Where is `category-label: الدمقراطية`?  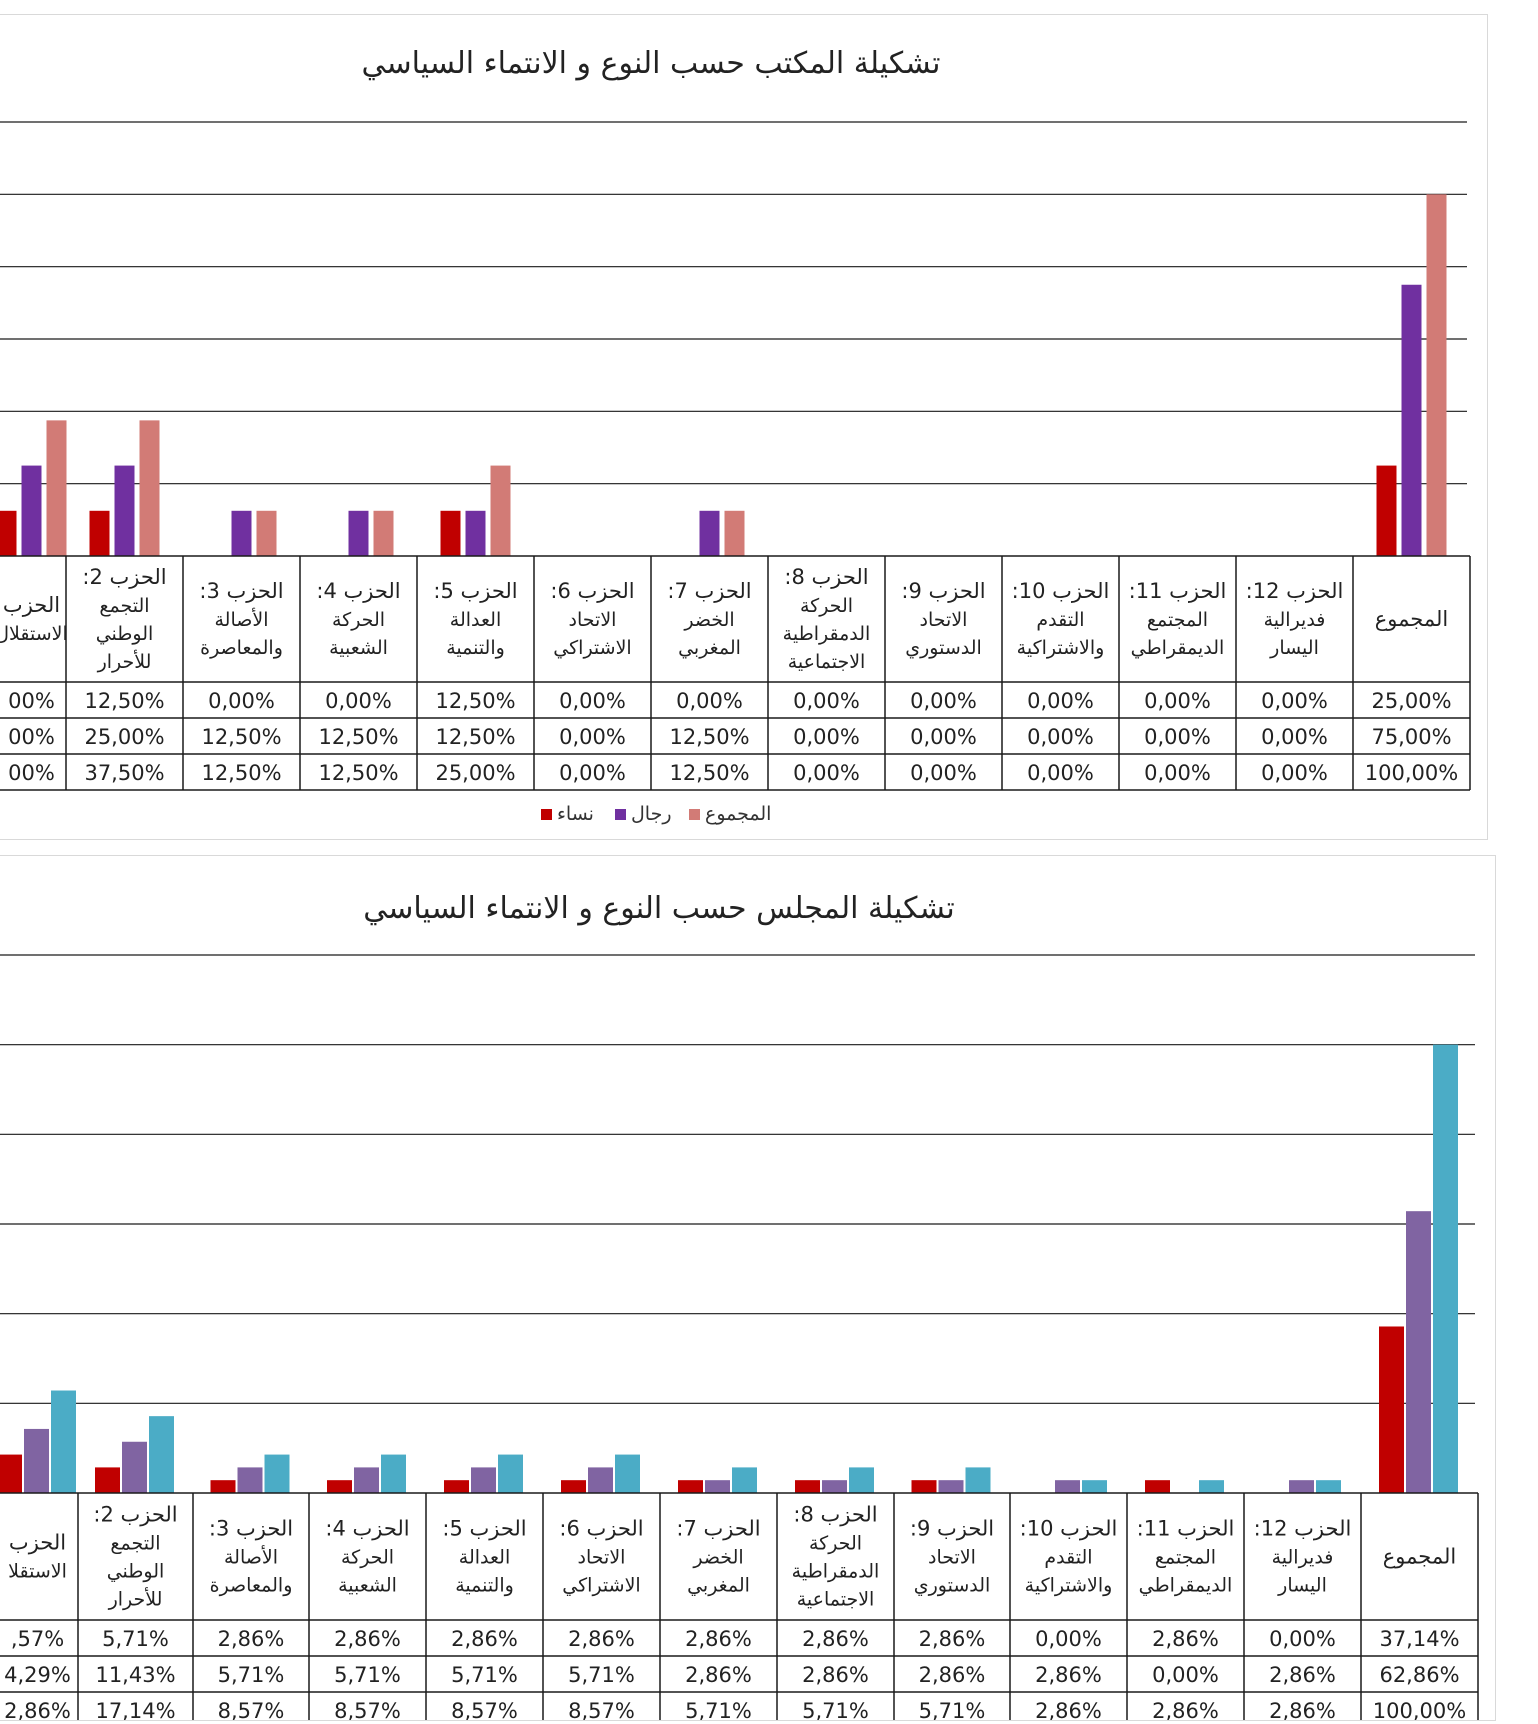 category-label: الدمقراطية is located at coordinates (827, 634).